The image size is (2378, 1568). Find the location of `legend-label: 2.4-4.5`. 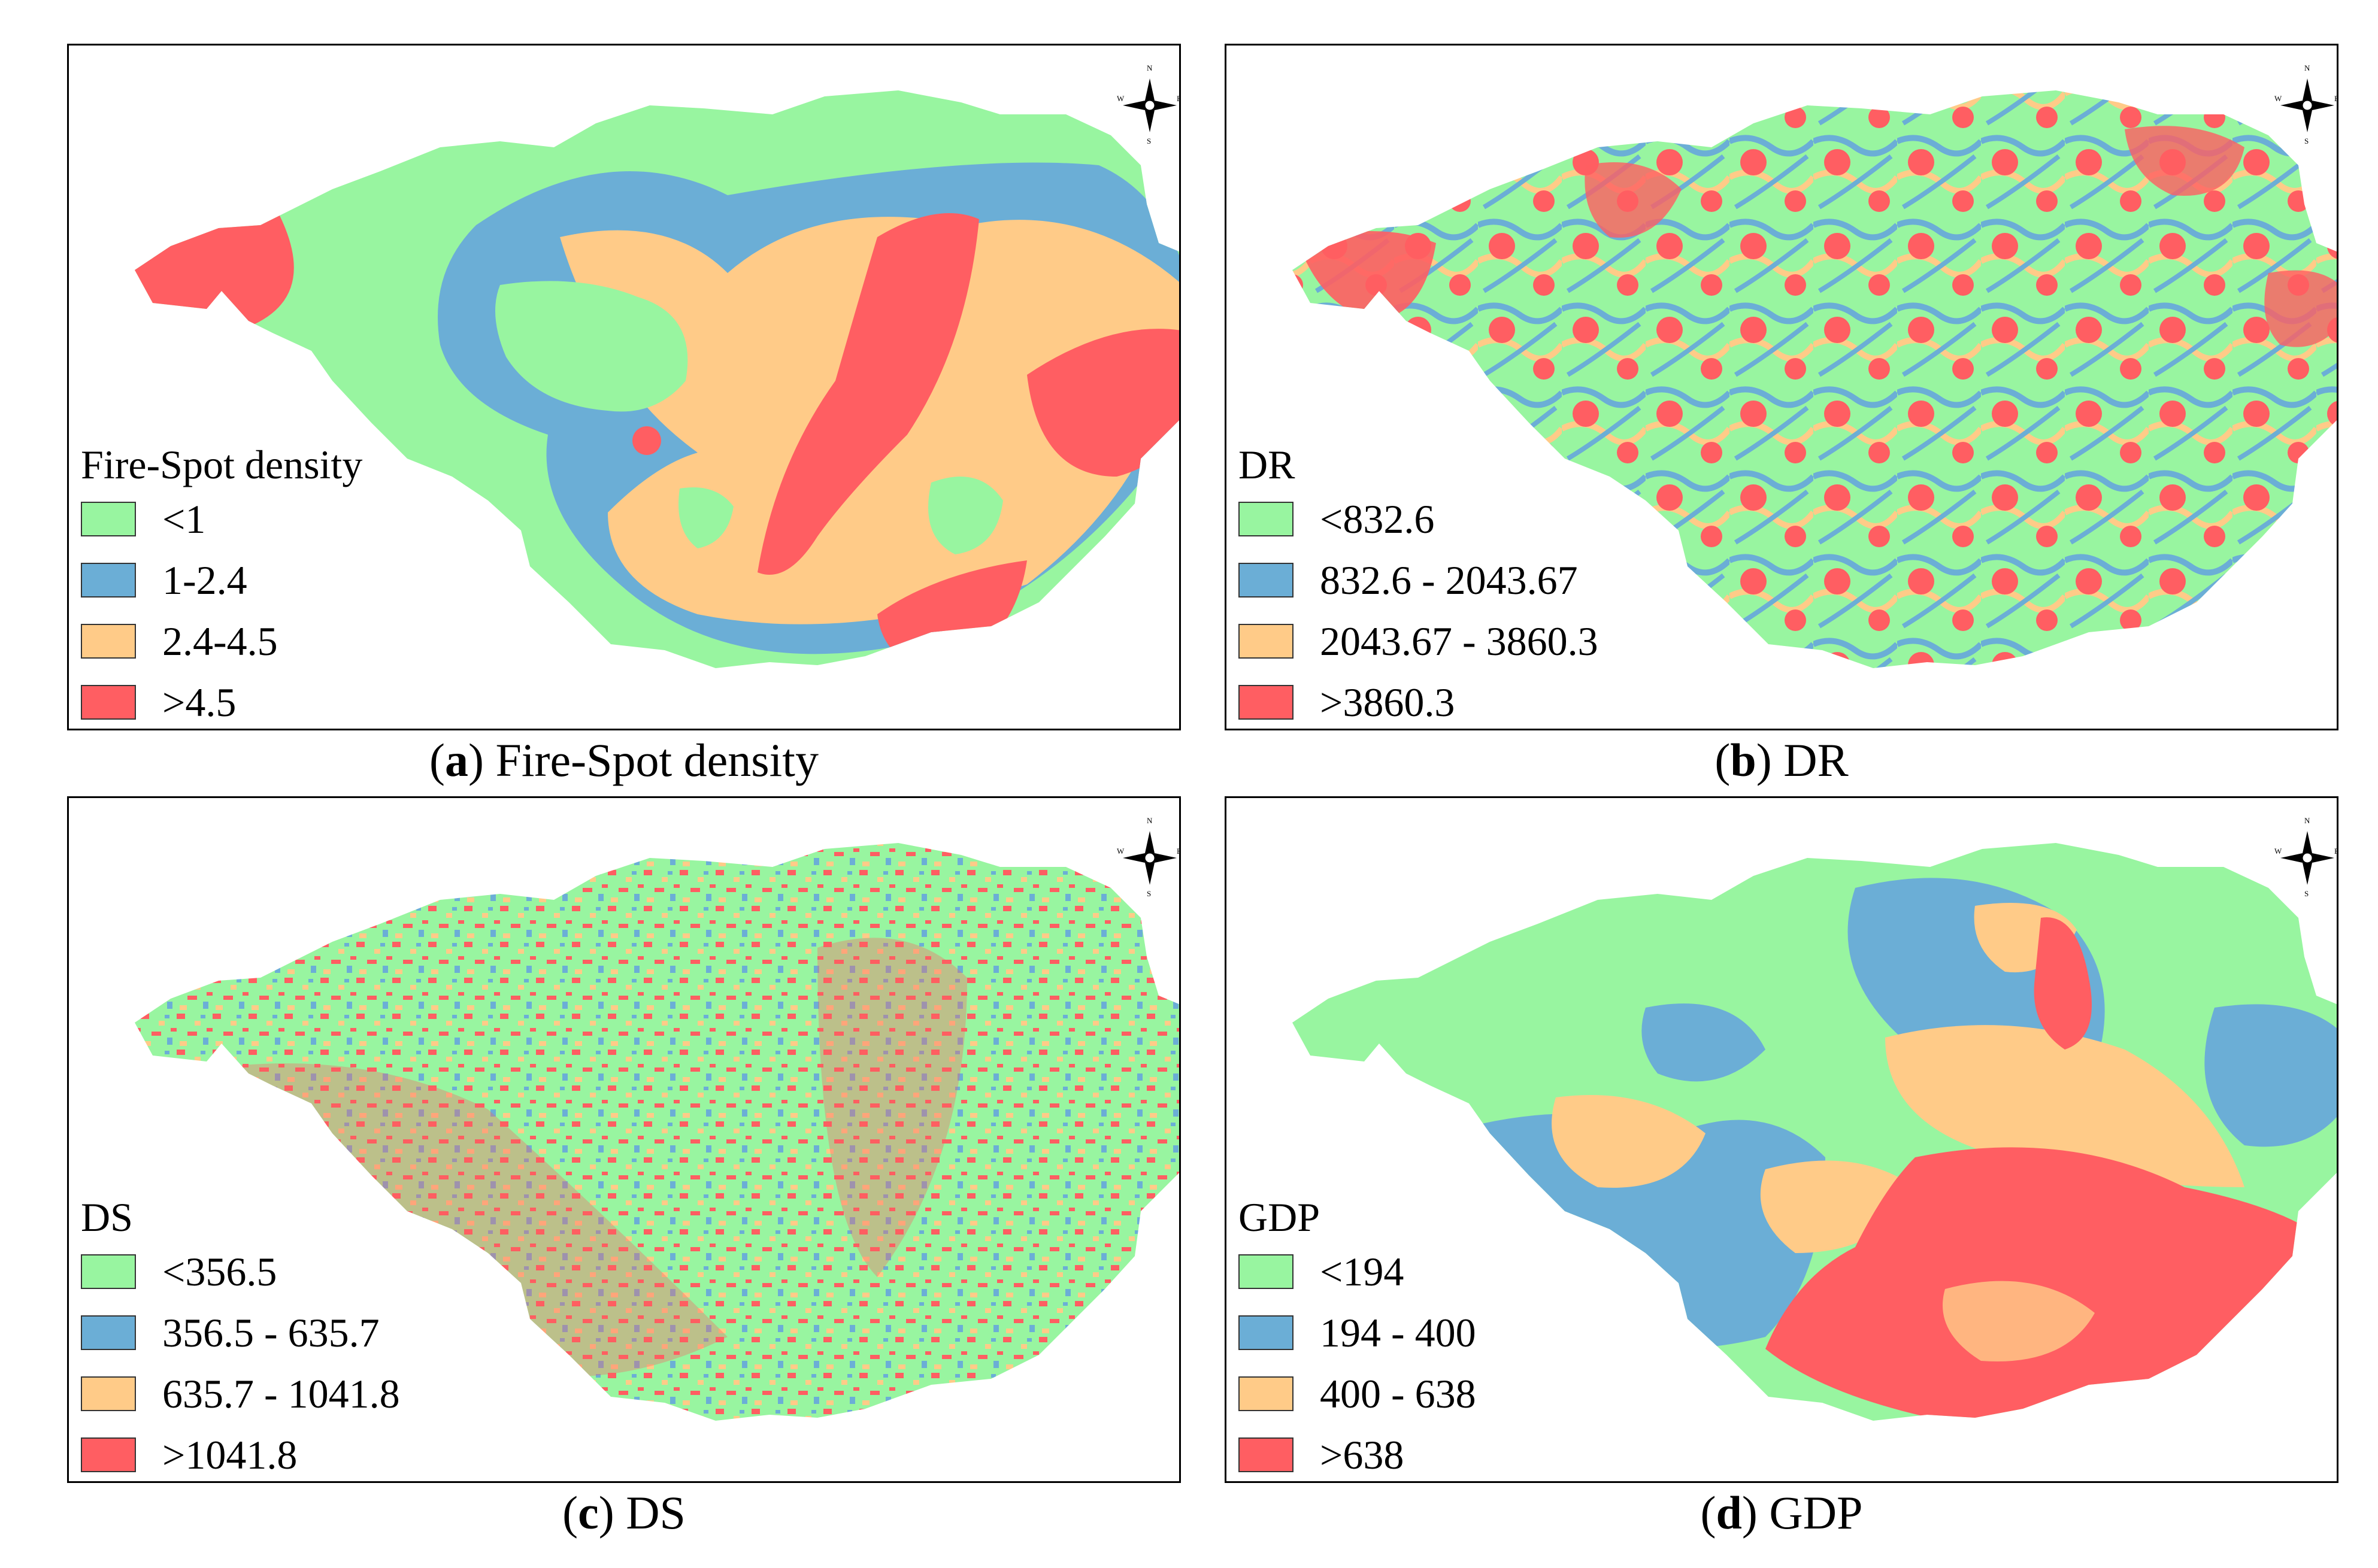

legend-label: 2.4-4.5 is located at coordinates (220, 641).